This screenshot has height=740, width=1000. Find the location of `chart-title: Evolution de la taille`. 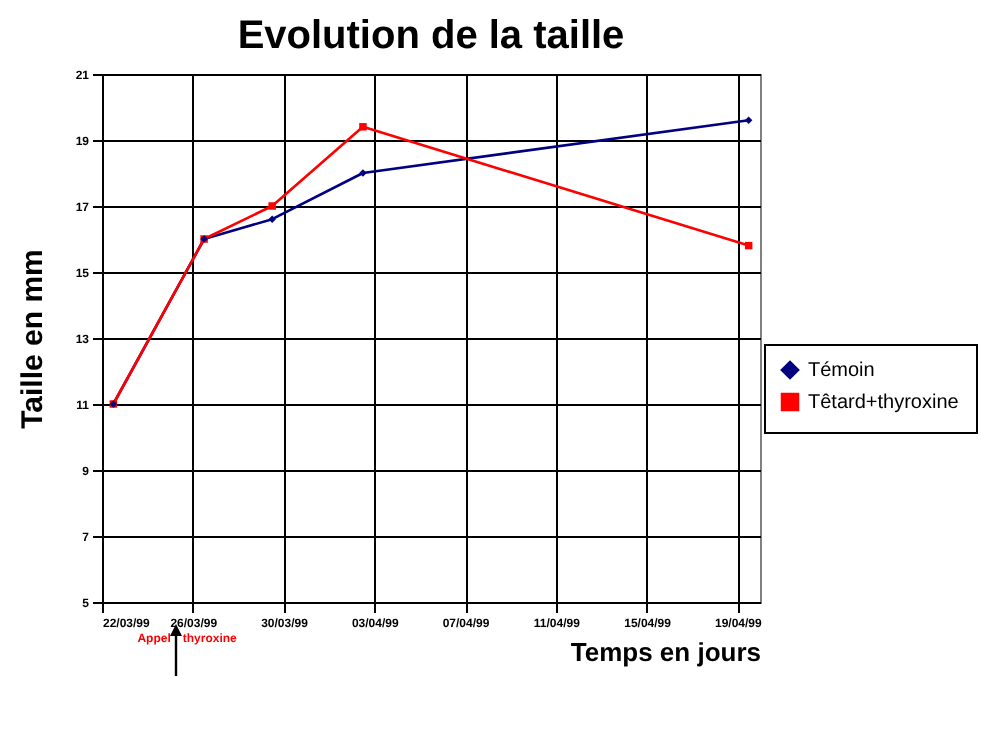

chart-title: Evolution de la taille is located at coordinates (431, 36).